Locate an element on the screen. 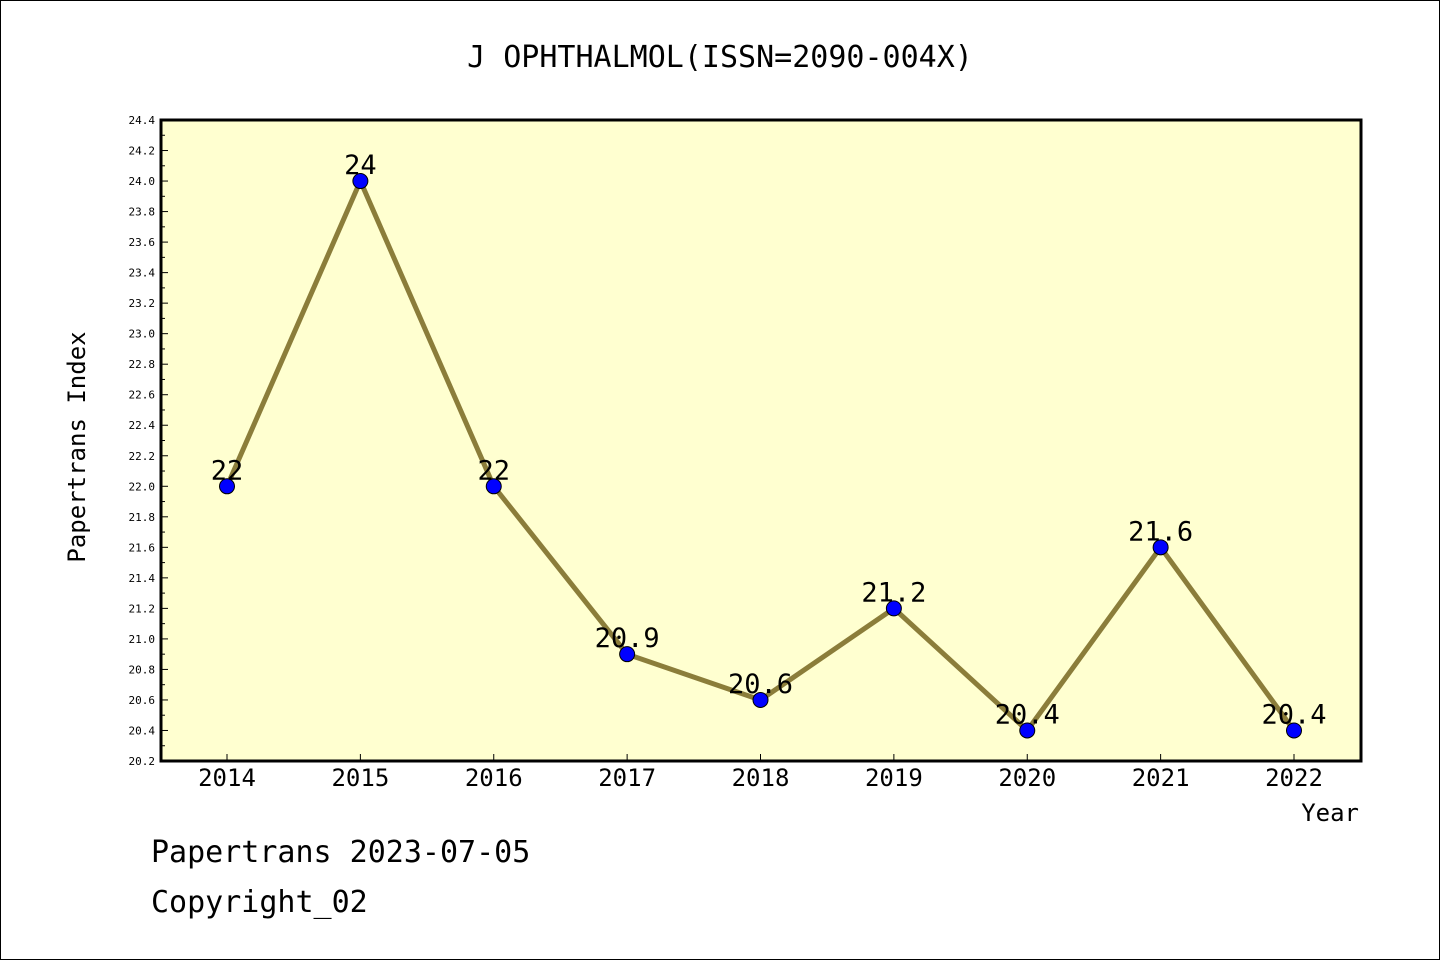 The width and height of the screenshot is (1440, 963). y-tick-label: 23.2 is located at coordinates (142, 303).